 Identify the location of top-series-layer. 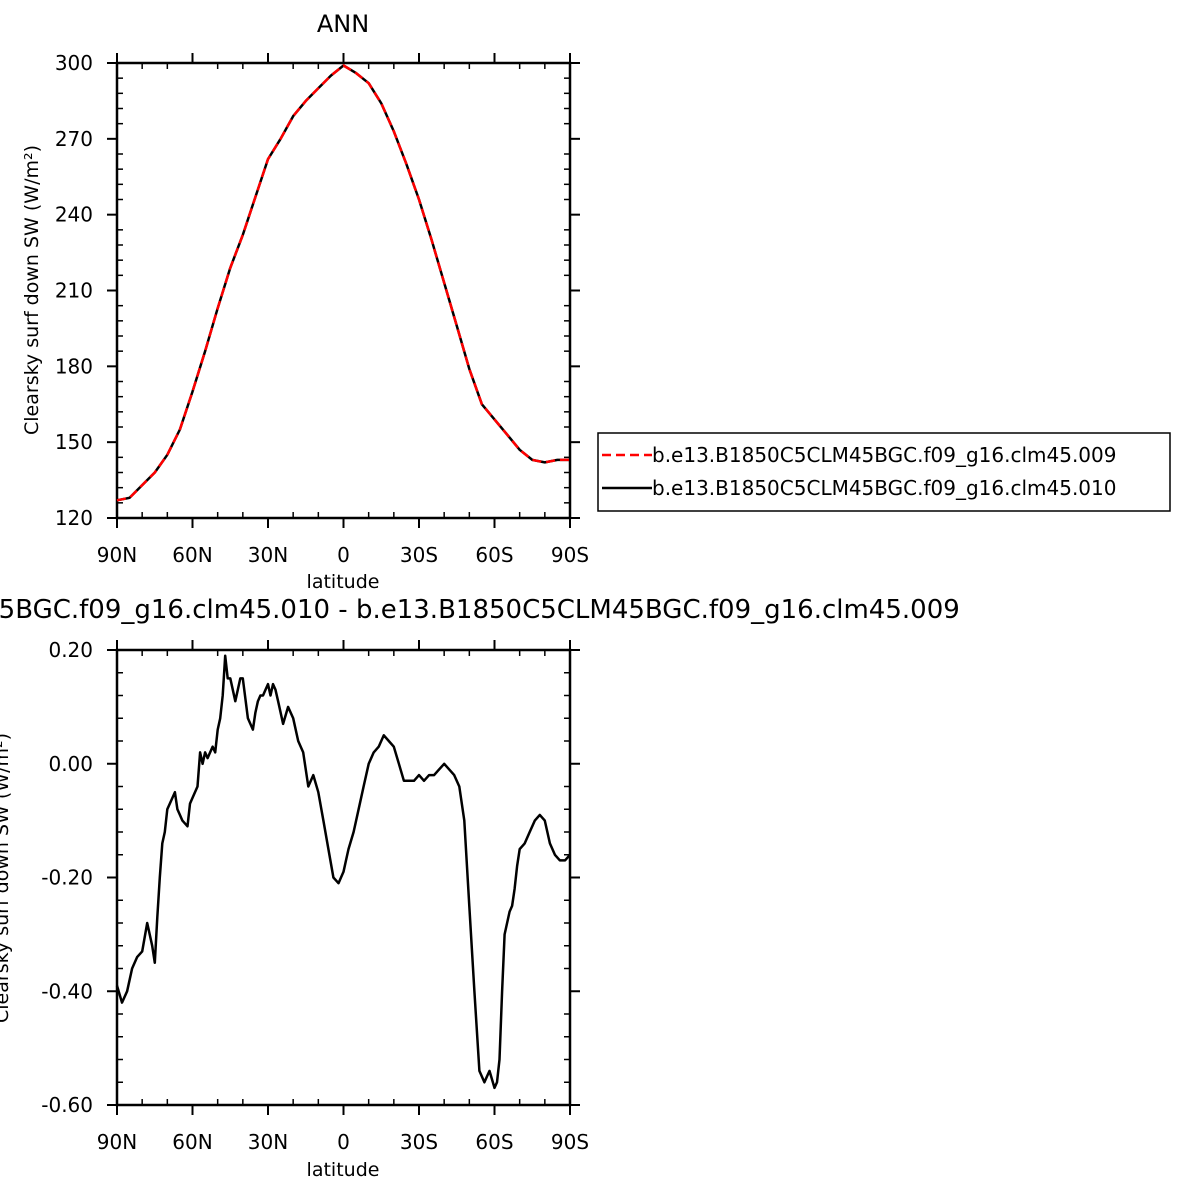
(343, 283).